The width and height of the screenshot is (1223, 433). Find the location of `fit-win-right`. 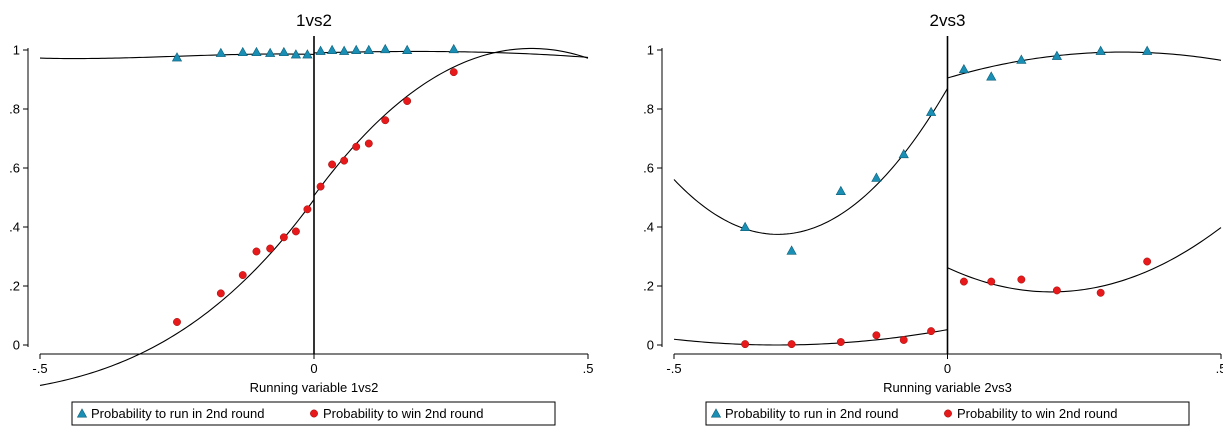

fit-win-right is located at coordinates (451, 122).